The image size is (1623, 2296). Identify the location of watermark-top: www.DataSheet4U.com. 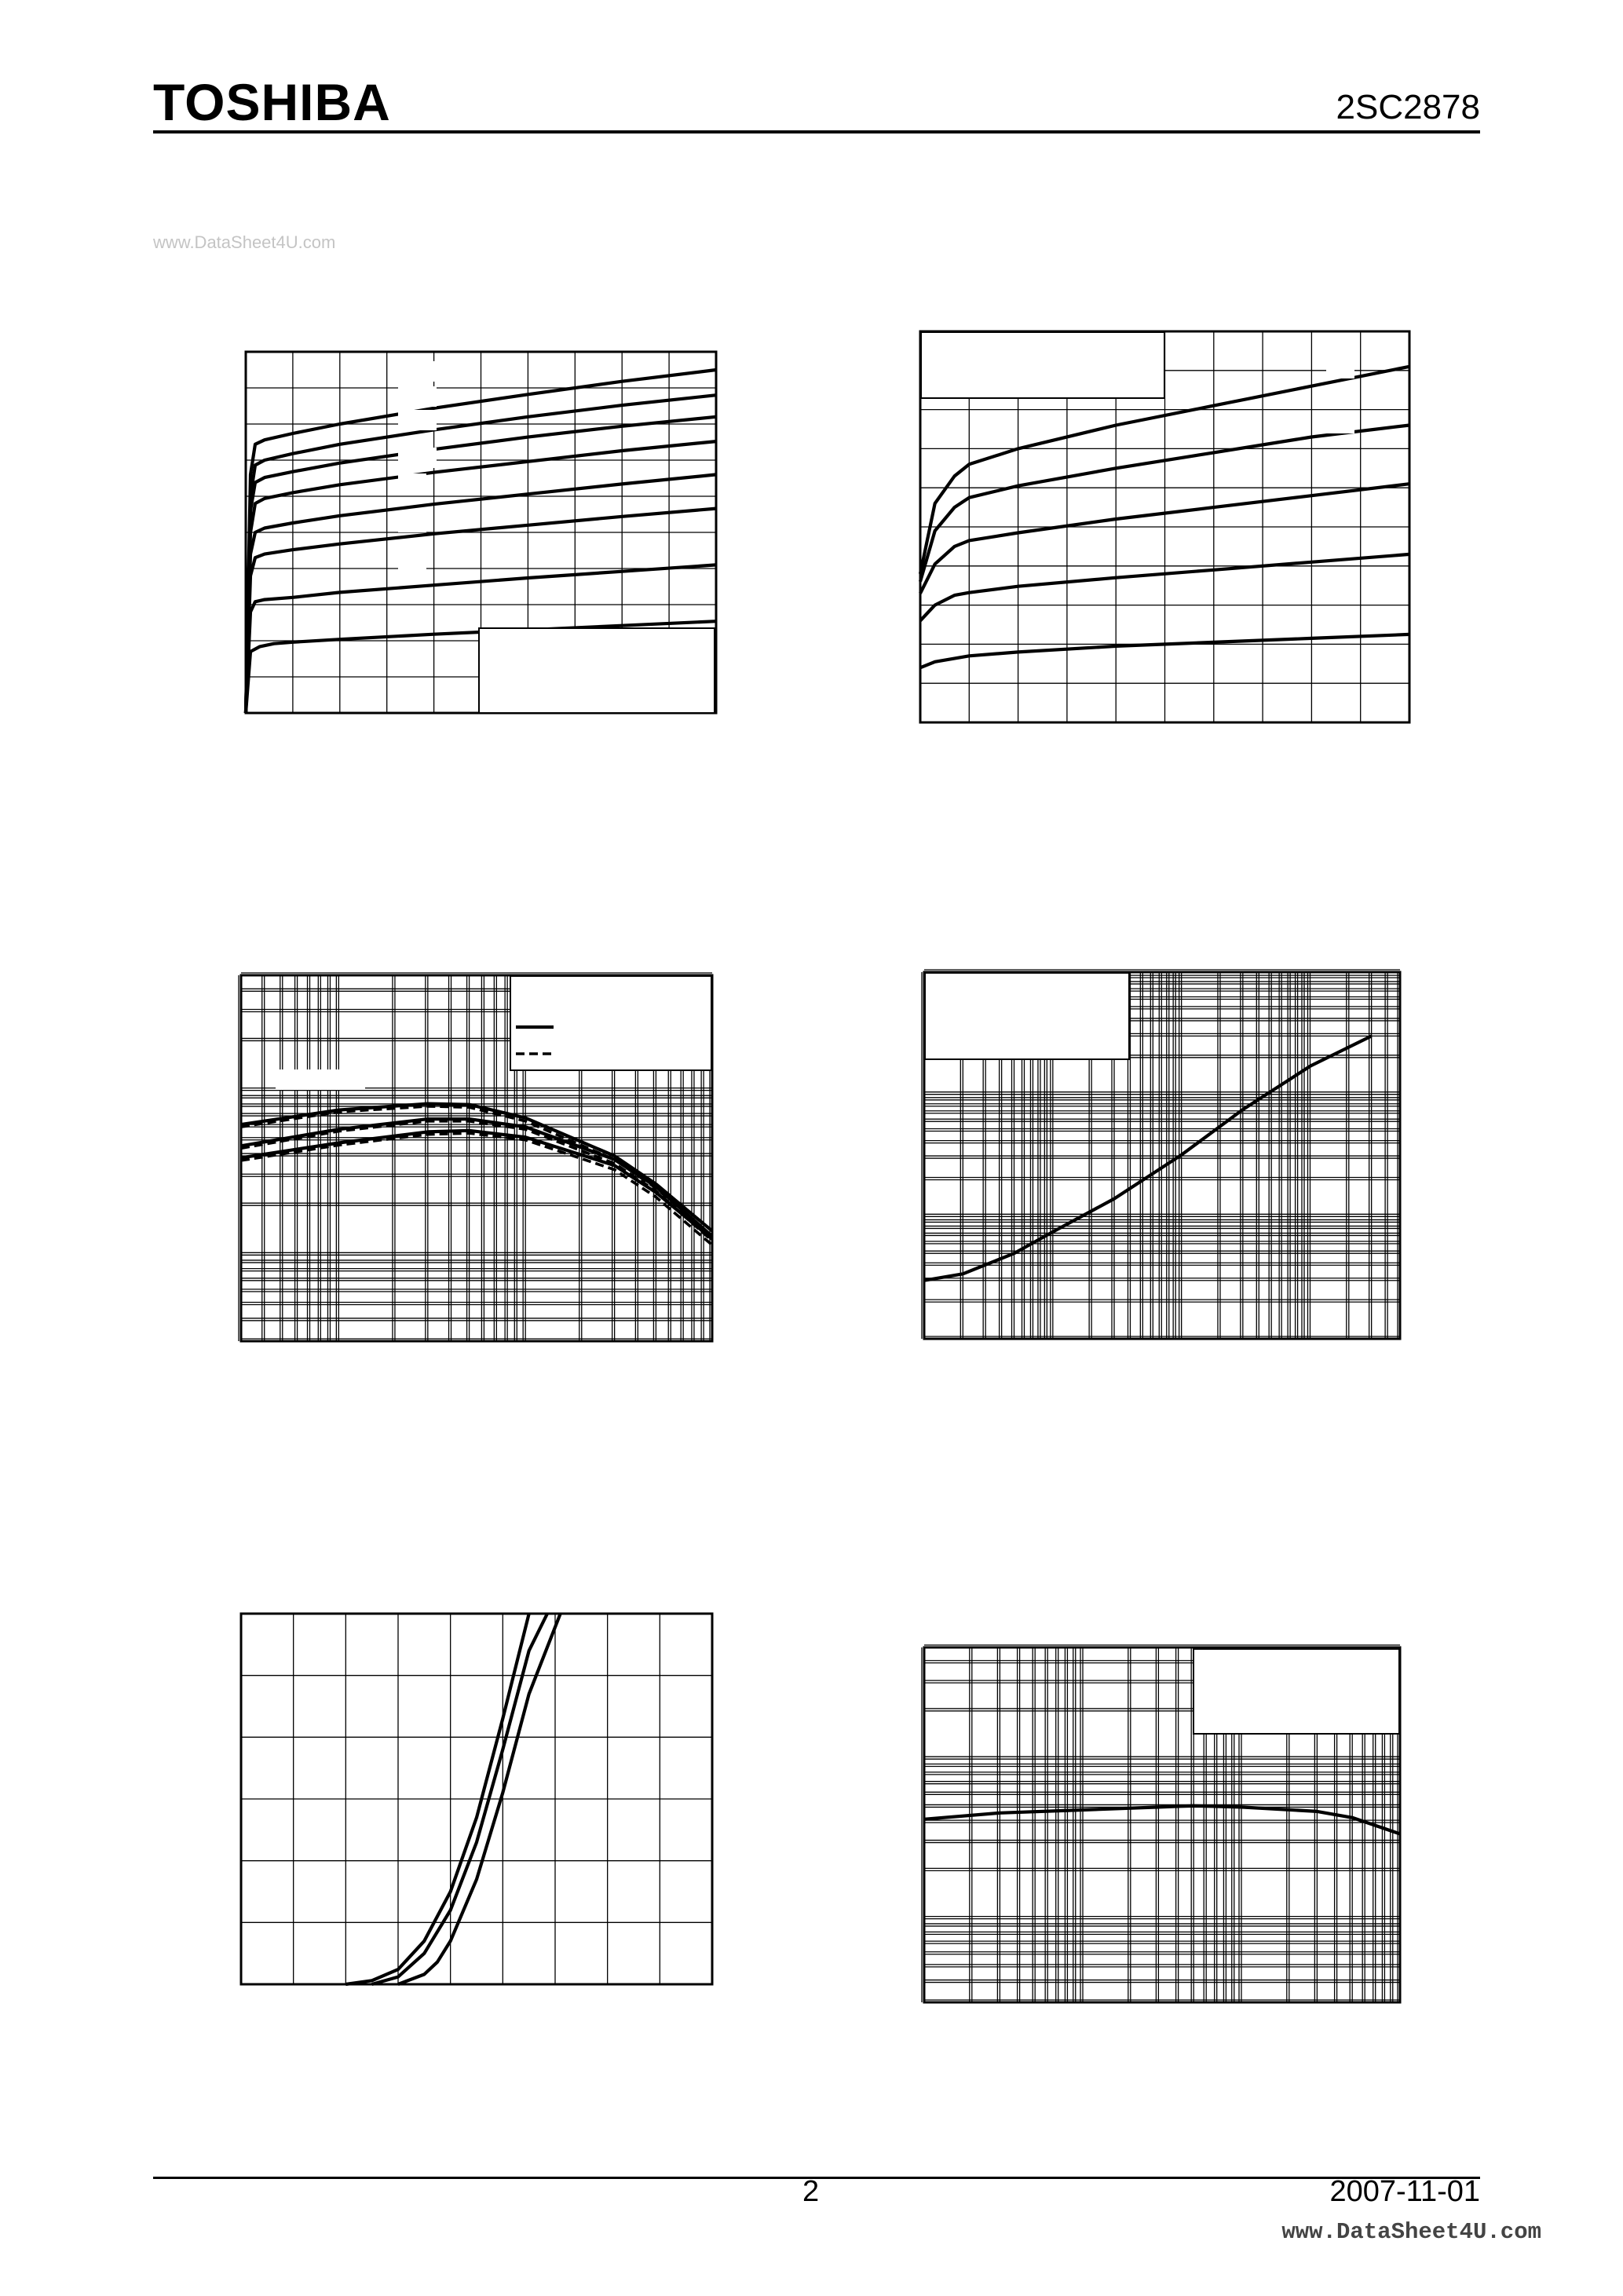
(244, 242).